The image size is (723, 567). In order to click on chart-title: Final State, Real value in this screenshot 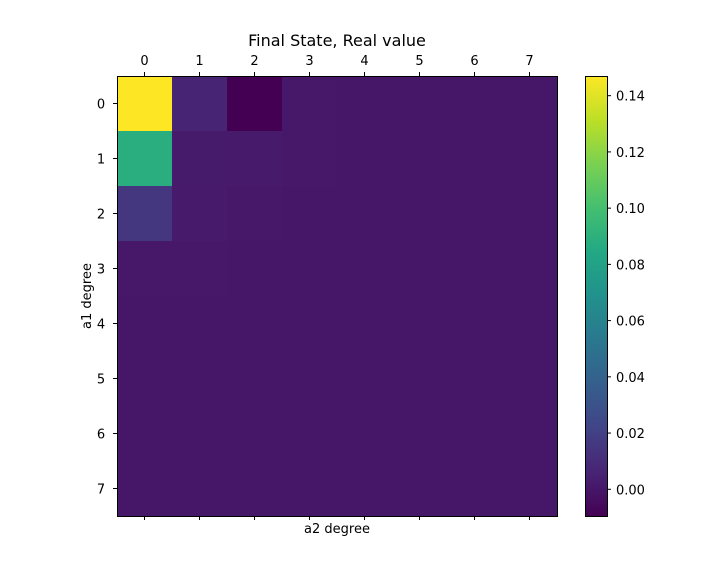, I will do `click(337, 40)`.